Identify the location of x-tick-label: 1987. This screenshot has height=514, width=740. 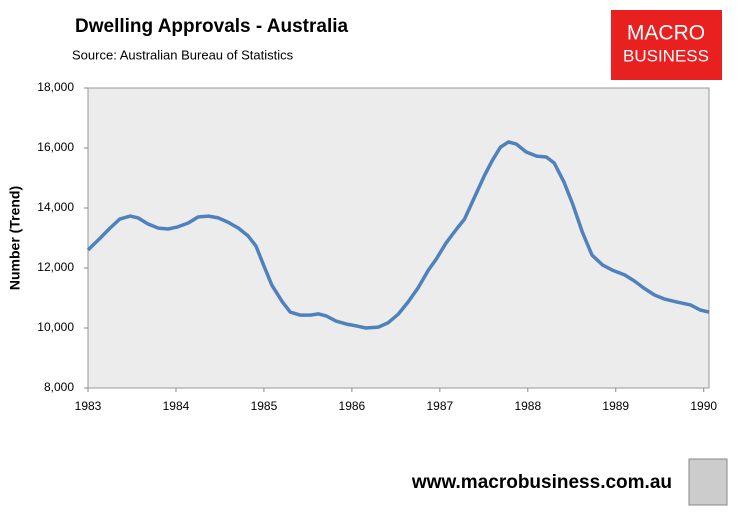
(439, 406).